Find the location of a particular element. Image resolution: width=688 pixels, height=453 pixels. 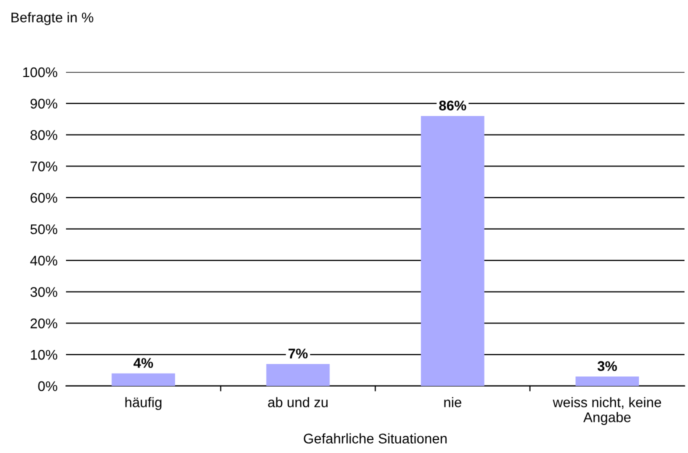

x-tick-label: weiss nicht, keine Angabe is located at coordinates (607, 411).